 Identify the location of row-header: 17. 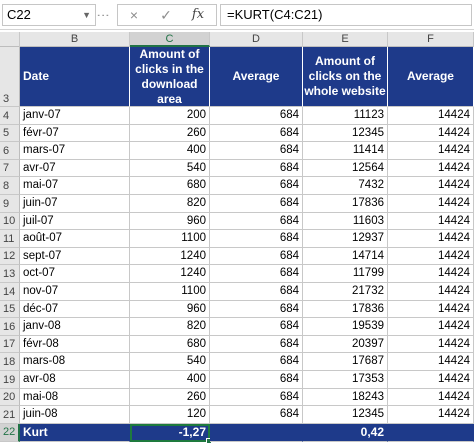
(10, 344).